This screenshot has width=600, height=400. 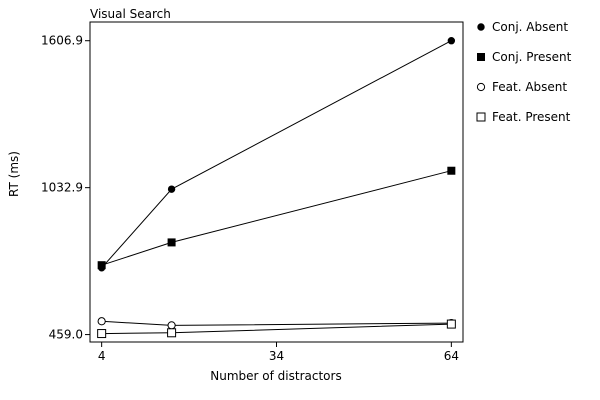 I want to click on y-tick-label: 459.0, so click(x=66, y=335).